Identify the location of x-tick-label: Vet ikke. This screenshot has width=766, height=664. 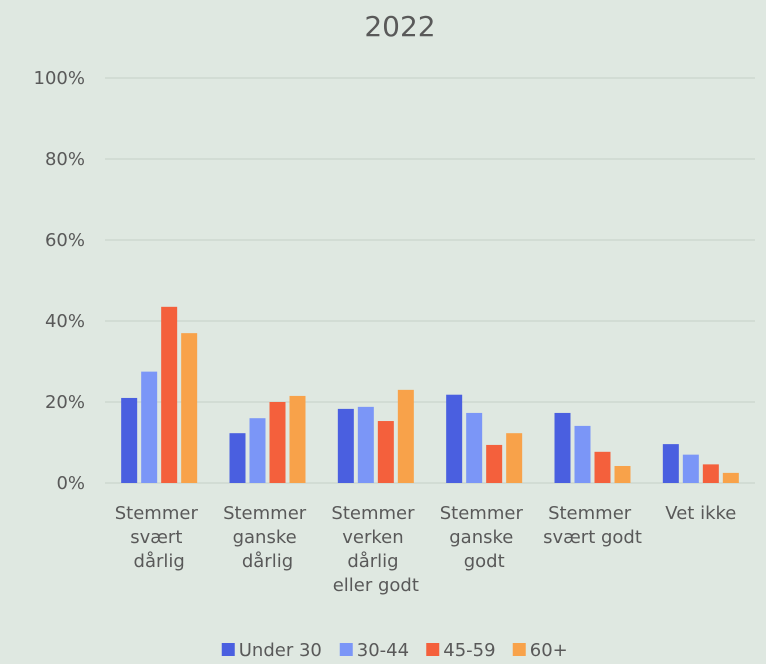
(700, 513).